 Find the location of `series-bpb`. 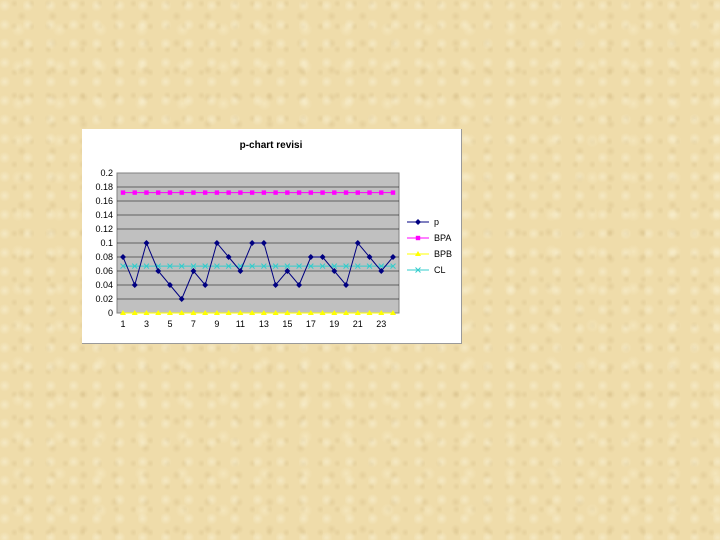

series-bpb is located at coordinates (258, 312).